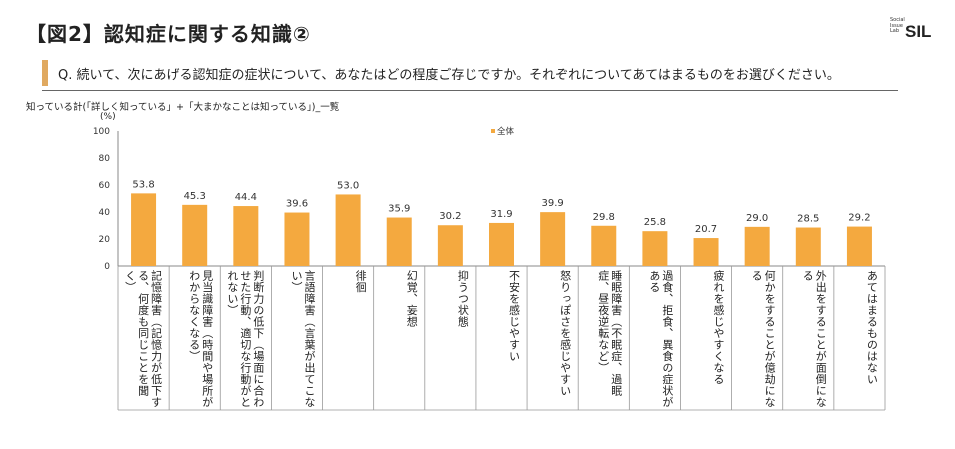 This screenshot has height=449, width=955. Describe the element at coordinates (502, 340) in the screenshot. I see `category-label-cell: 不安を感じやすい` at that location.